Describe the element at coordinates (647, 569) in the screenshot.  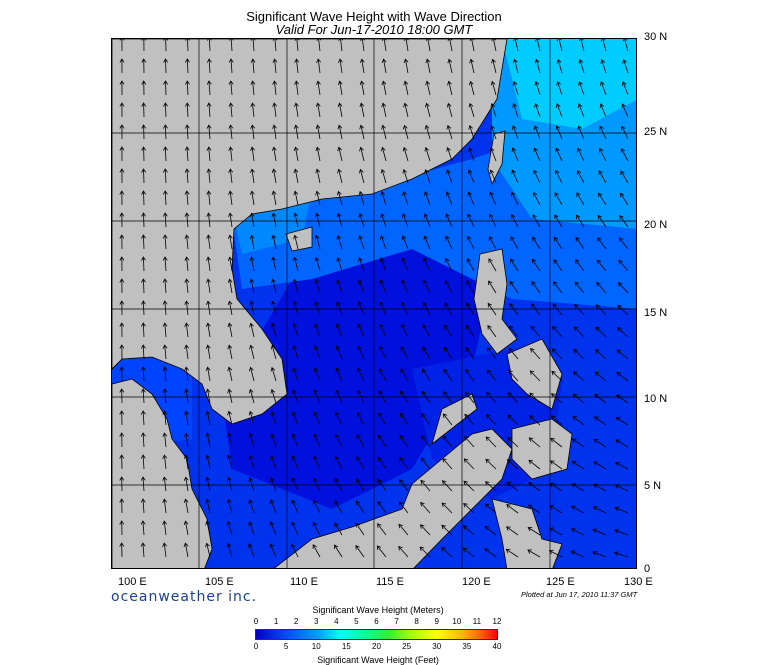
I see `lat-label-0: 0` at that location.